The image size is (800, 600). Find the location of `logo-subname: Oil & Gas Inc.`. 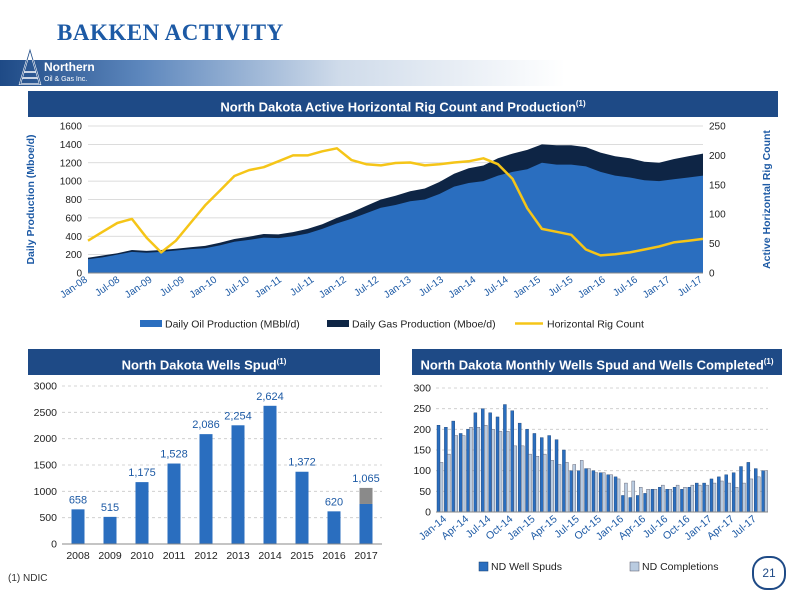

logo-subname: Oil & Gas Inc. is located at coordinates (65, 79).